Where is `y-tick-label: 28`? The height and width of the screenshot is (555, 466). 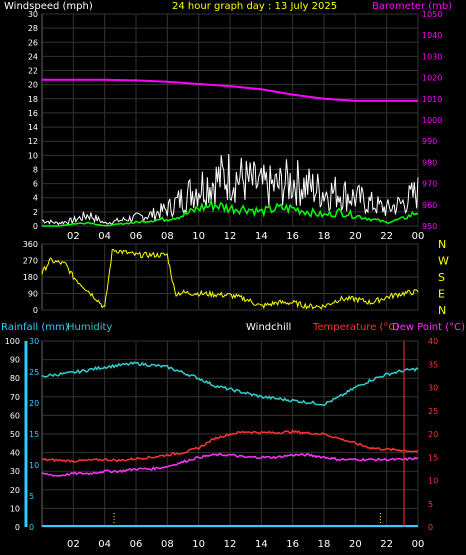
y-tick-label: 28 is located at coordinates (33, 28).